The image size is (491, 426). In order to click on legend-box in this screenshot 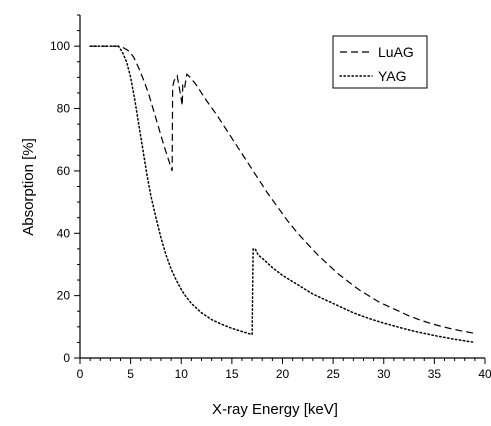, I will do `click(380, 62)`.